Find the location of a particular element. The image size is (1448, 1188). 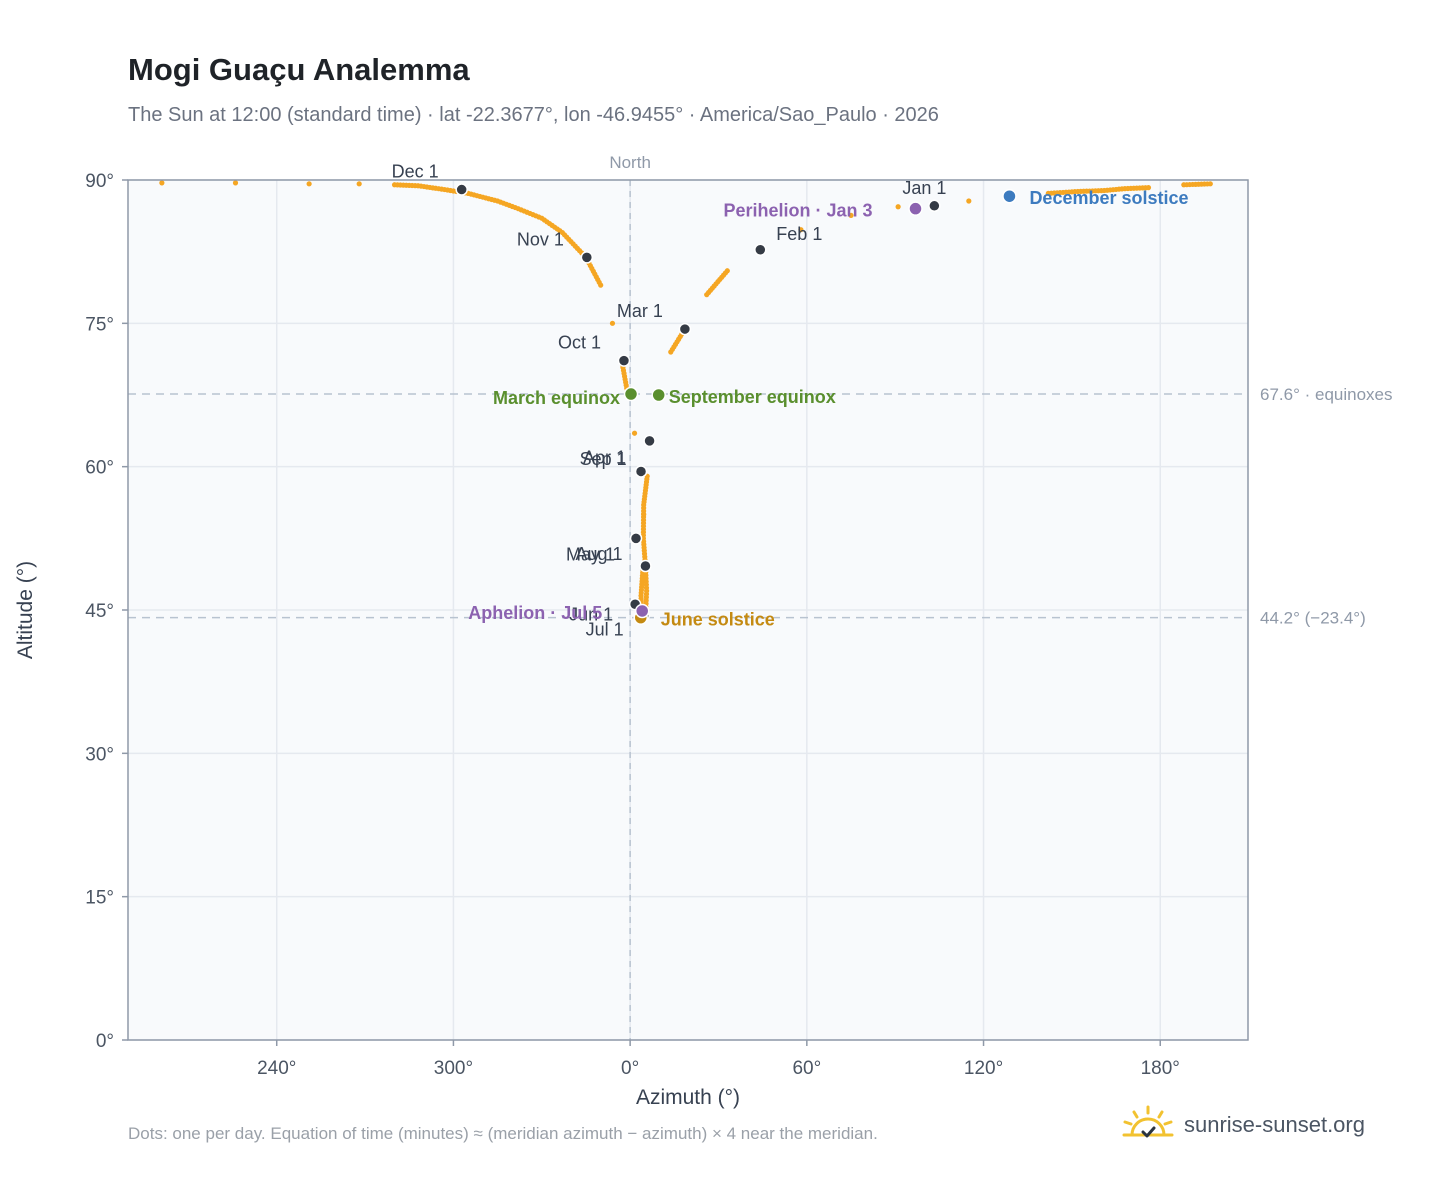

x-tick-label: 120° is located at coordinates (983, 1068).